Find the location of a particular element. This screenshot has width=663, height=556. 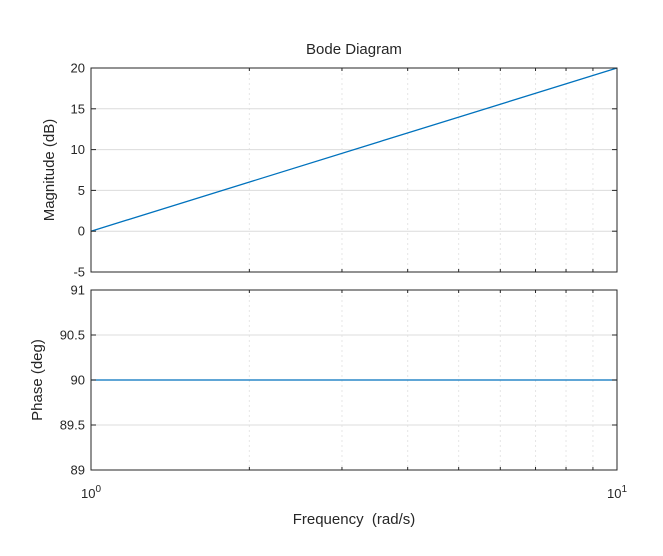

x-tick-label-min: 100 is located at coordinates (91, 492).